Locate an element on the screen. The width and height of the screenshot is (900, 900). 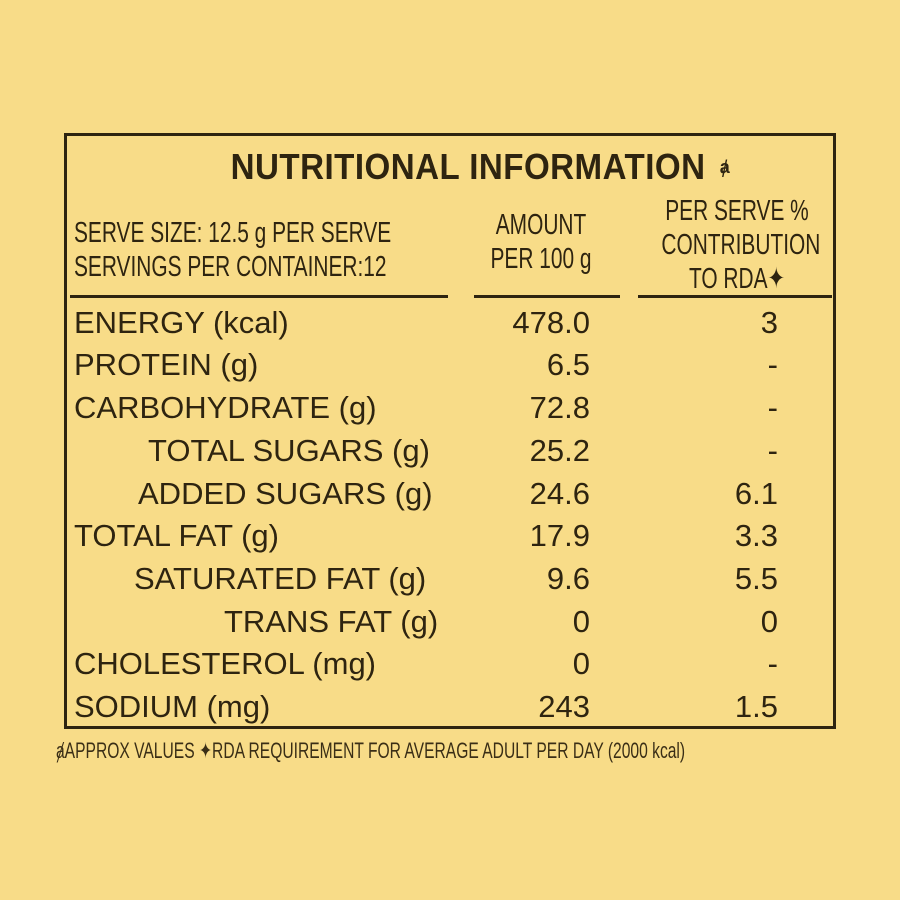
nutrient-label: SATURATED FAT (g) is located at coordinates (280, 578).